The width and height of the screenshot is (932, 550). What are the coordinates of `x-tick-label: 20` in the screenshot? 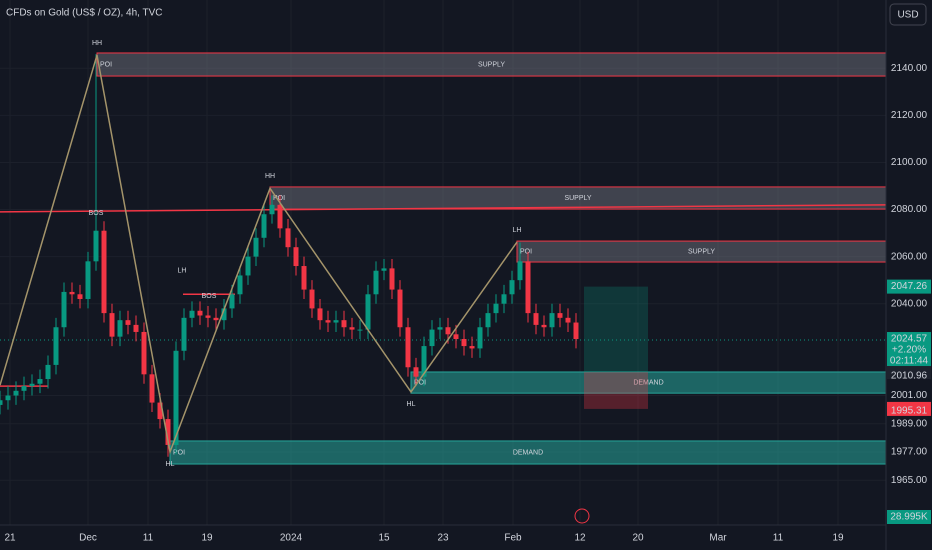 It's located at (638, 538).